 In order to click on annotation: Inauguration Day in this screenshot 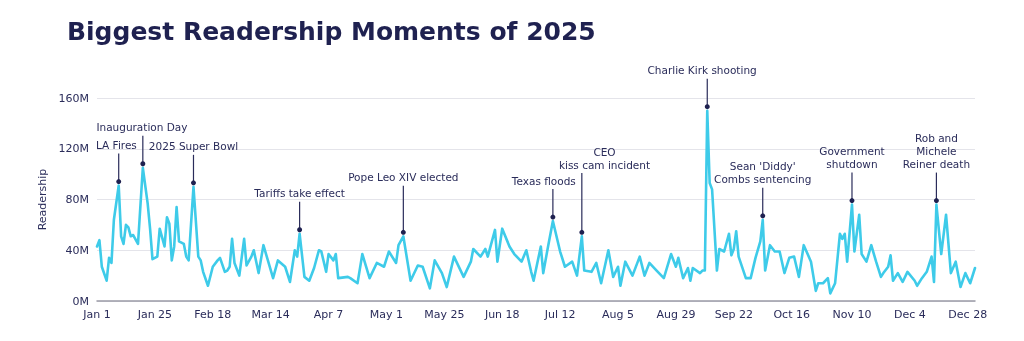, I will do `click(142, 127)`.